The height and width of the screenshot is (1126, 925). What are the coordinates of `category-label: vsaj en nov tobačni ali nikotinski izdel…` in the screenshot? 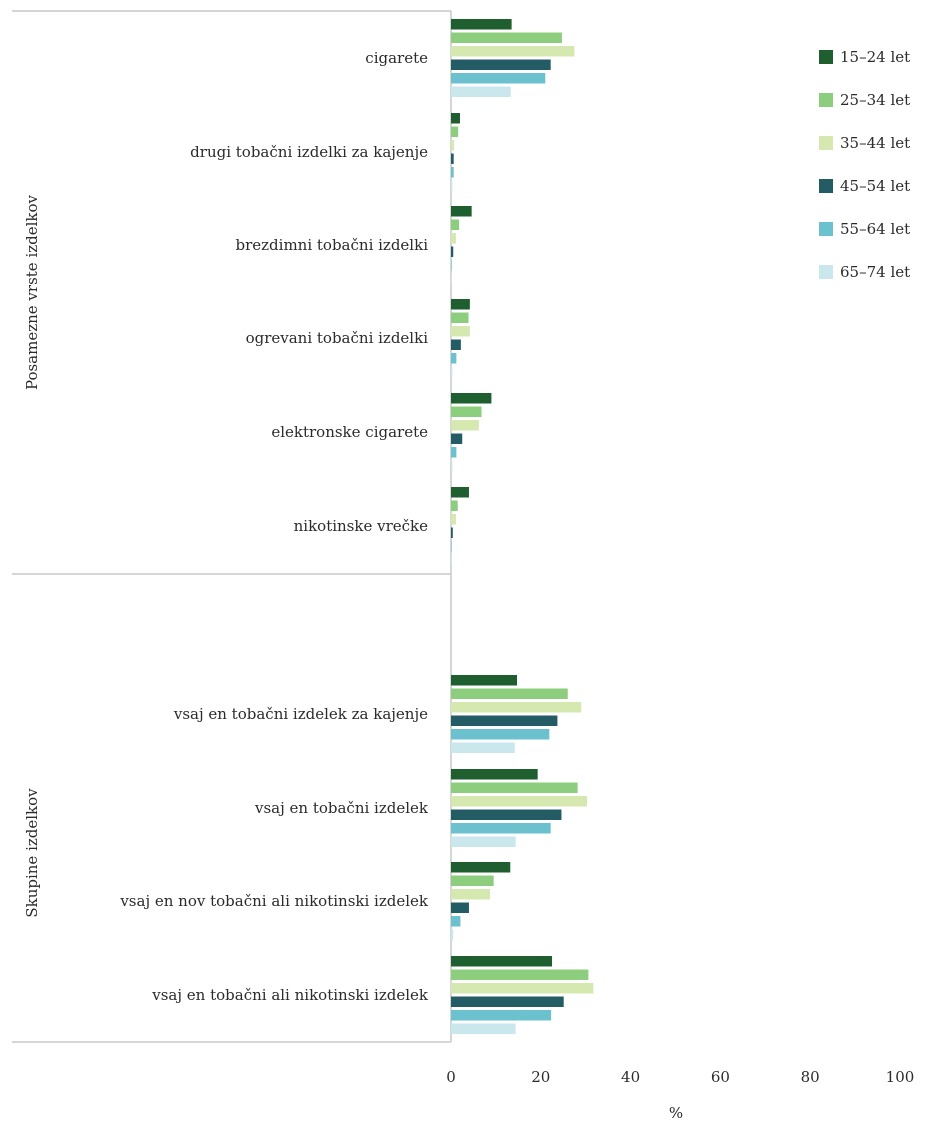 It's located at (274, 901).